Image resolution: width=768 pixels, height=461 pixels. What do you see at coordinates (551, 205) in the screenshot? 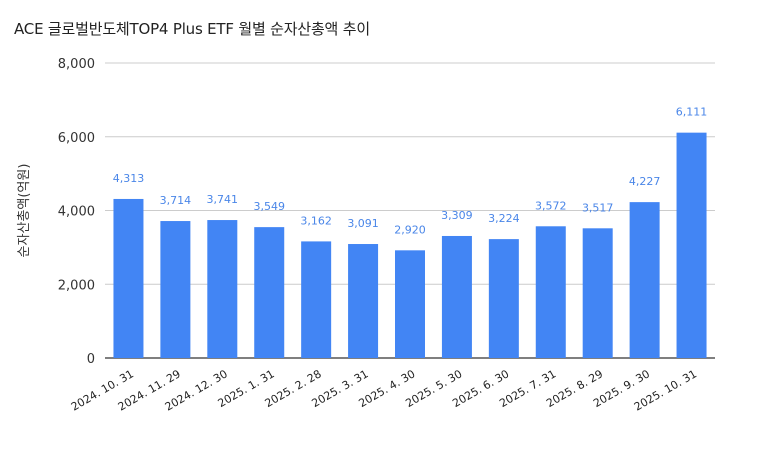
I see `bar-data-label: 3,572` at bounding box center [551, 205].